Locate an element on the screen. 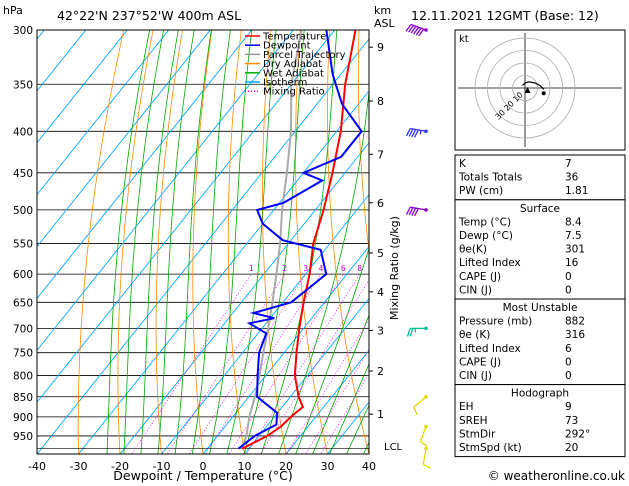  section-title: Hodograph is located at coordinates (540, 394).